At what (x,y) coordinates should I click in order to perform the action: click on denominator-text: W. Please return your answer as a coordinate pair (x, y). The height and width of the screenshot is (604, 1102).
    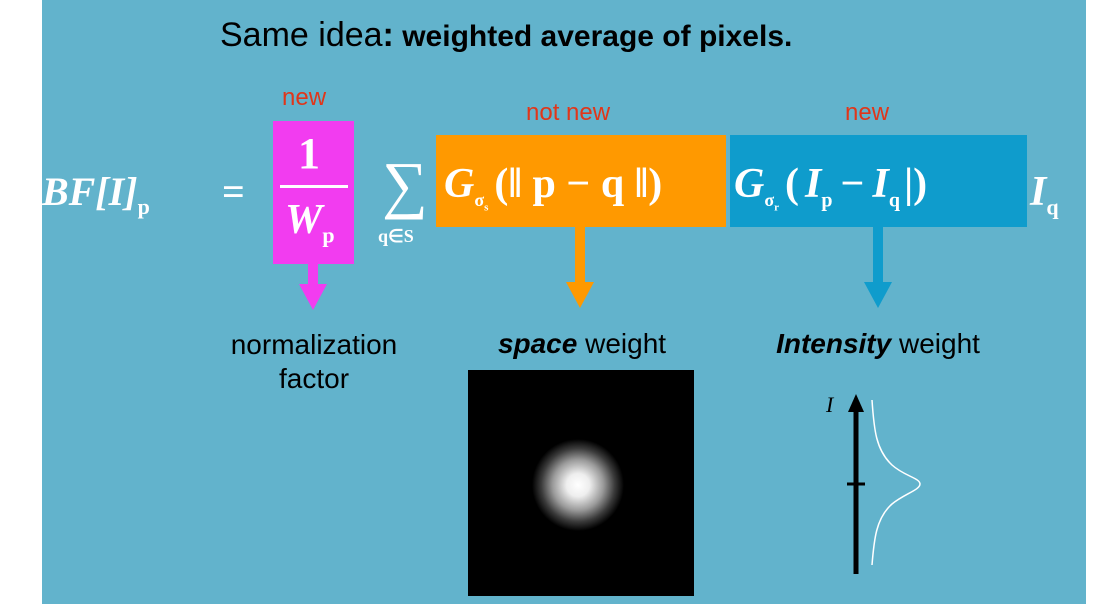
    Looking at the image, I should click on (304, 220).